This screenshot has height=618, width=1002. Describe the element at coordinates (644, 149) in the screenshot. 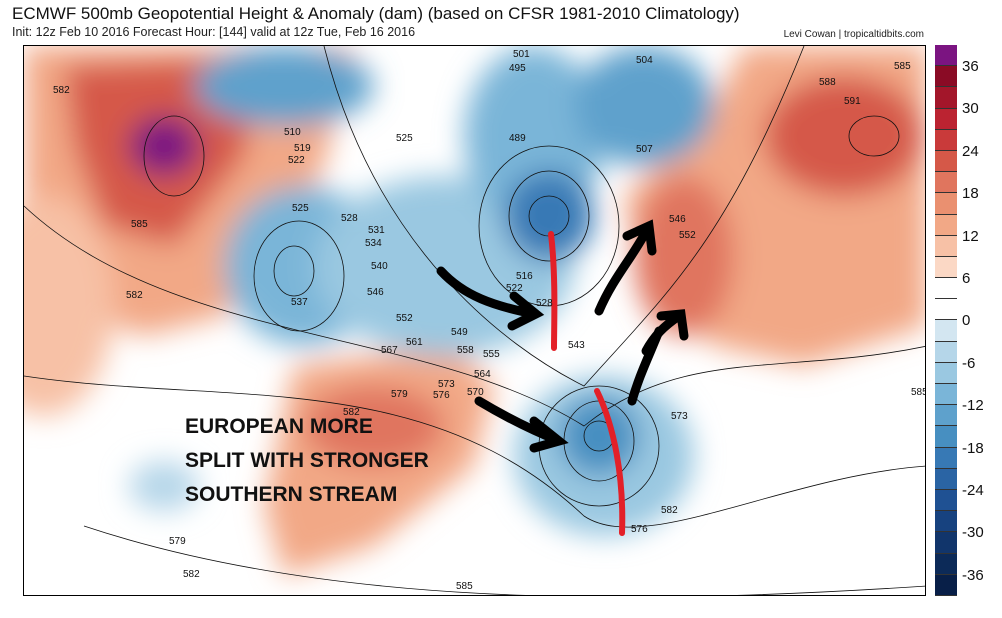

I see `contour-label: 507` at that location.